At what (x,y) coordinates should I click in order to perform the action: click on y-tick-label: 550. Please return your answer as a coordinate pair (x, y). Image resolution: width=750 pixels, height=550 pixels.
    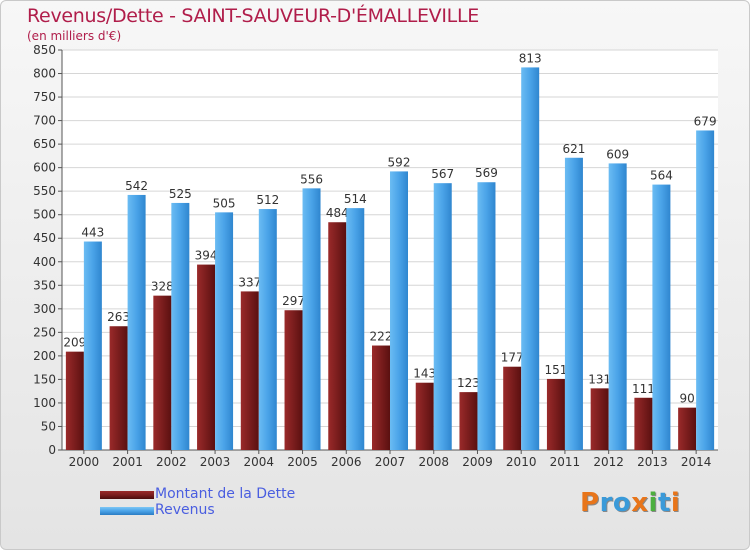
    Looking at the image, I should click on (44, 191).